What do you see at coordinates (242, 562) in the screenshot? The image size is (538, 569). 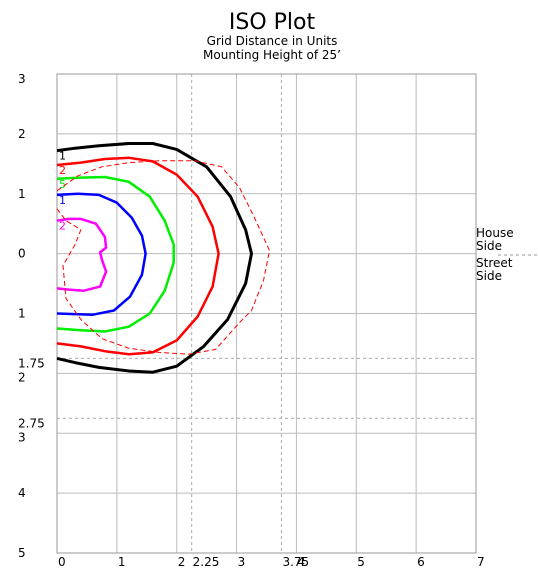 I see `x-tick-label: 3` at bounding box center [242, 562].